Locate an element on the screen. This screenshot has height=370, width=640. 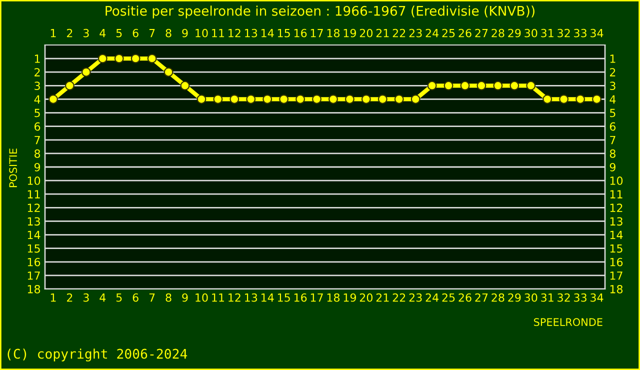
x2-tick-label: 10 is located at coordinates (202, 33).